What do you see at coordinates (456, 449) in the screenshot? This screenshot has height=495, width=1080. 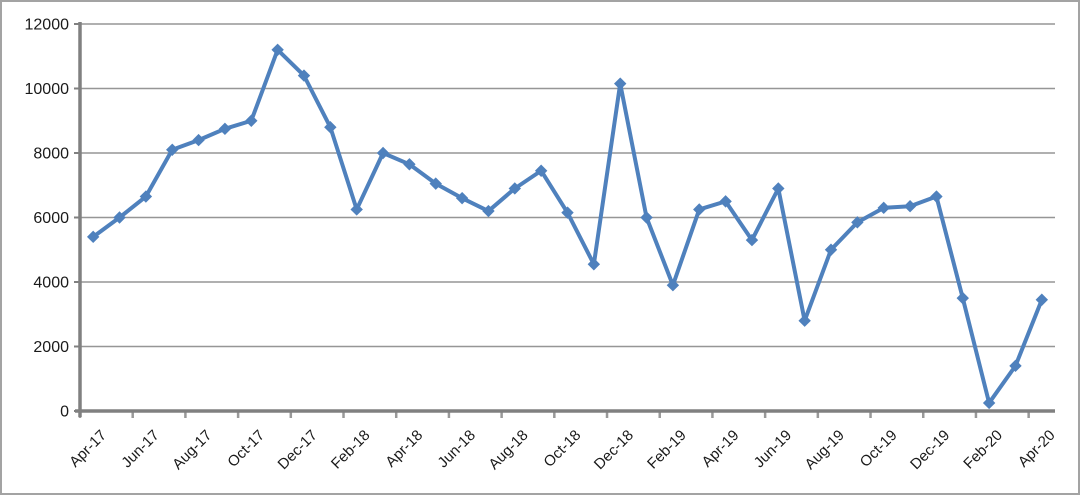 I see `x-axis-label: Jun-18` at bounding box center [456, 449].